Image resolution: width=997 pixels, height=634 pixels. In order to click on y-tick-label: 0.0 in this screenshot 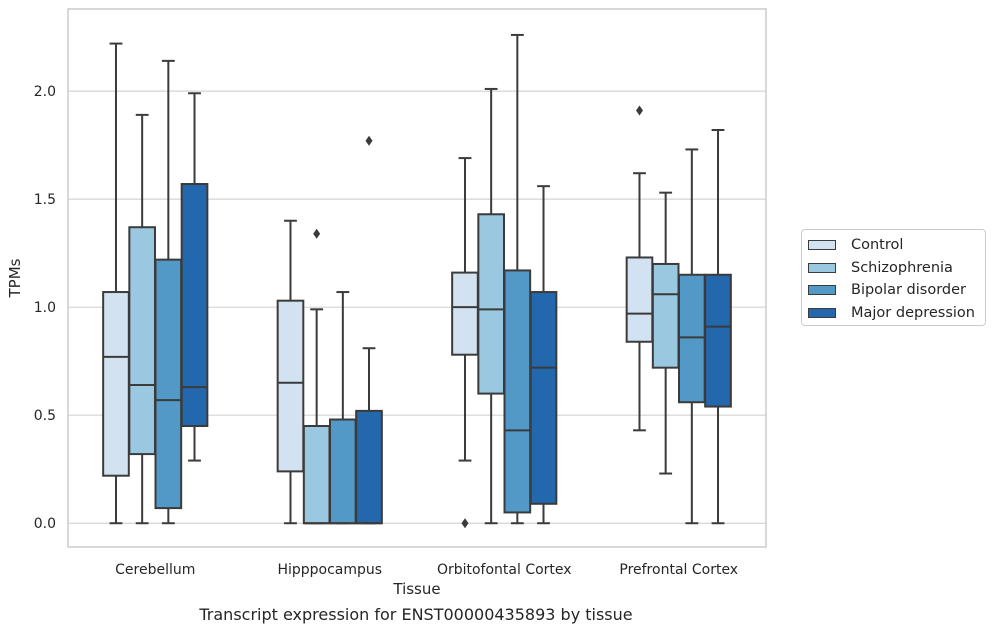, I will do `click(45, 524)`.